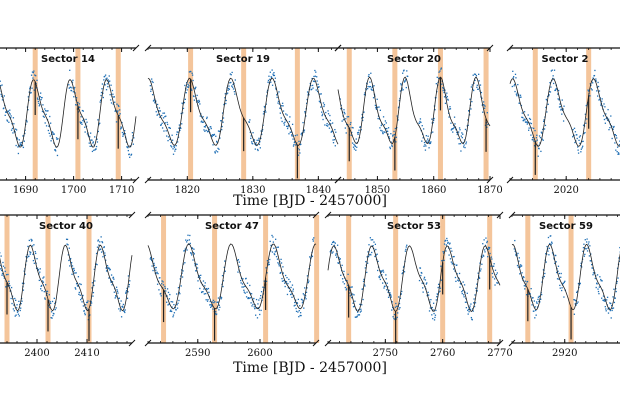 Image resolution: width=620 pixels, height=414 pixels. What do you see at coordinates (197, 353) in the screenshot?
I see `x-tick-label: 2590` at bounding box center [197, 353].